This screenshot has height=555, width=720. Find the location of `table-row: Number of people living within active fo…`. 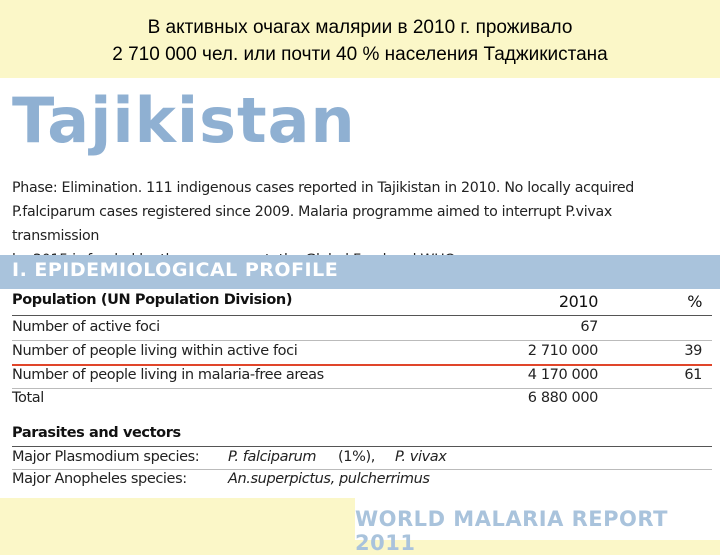

table-row: Number of people living within active fo… is located at coordinates (362, 352).